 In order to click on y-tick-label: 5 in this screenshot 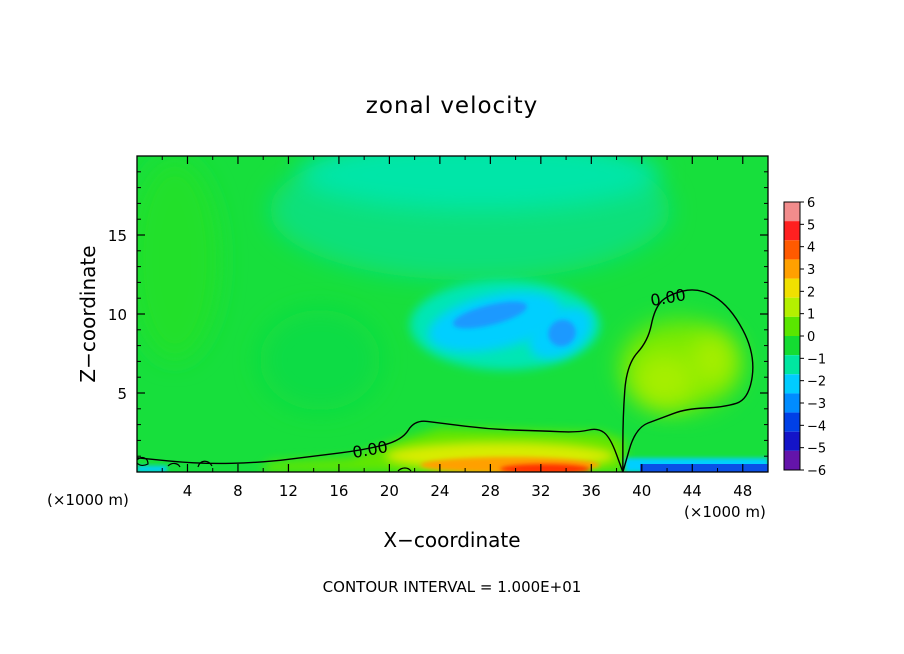, I will do `click(122, 394)`.